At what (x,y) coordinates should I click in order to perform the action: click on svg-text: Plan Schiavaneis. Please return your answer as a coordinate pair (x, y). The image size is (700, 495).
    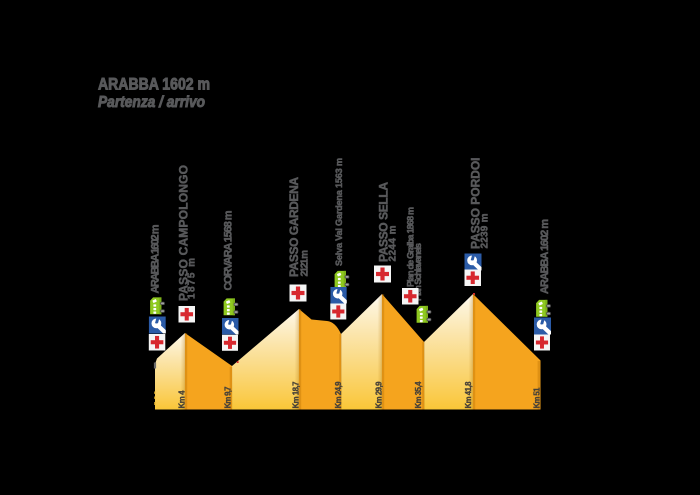
    Looking at the image, I should click on (418, 272).